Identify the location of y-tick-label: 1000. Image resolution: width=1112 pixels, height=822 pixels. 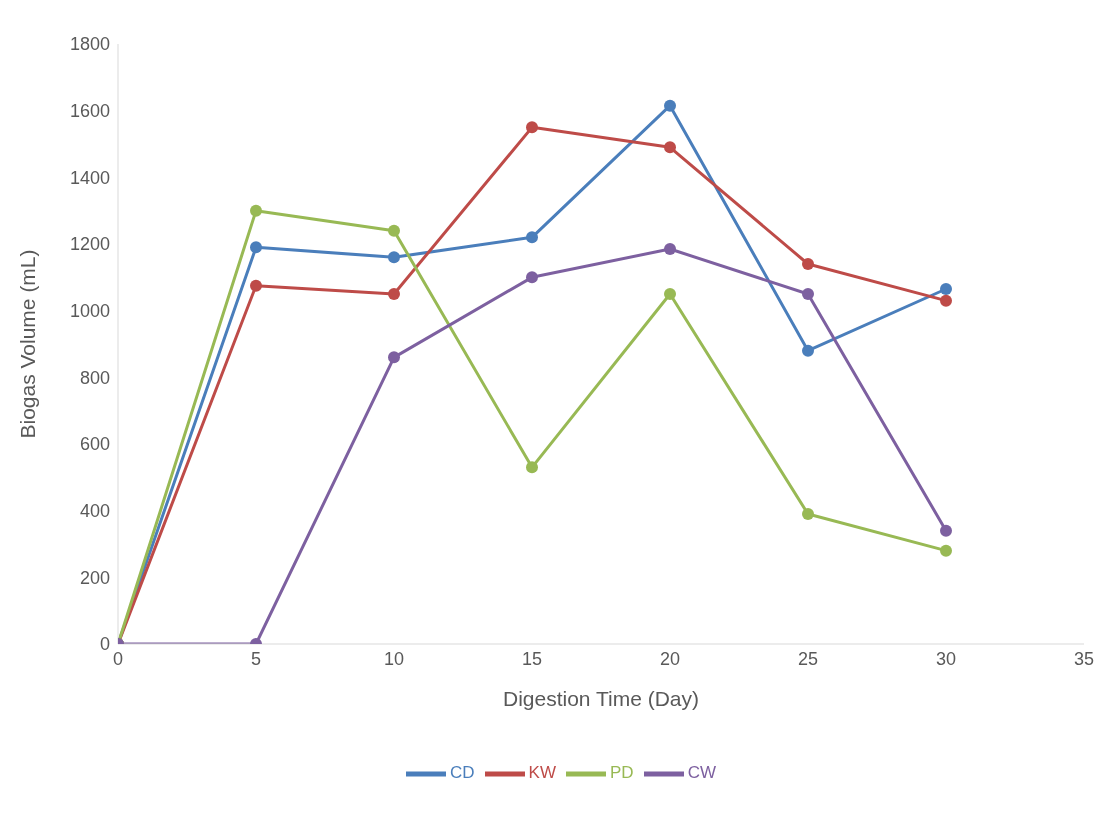
(89, 311).